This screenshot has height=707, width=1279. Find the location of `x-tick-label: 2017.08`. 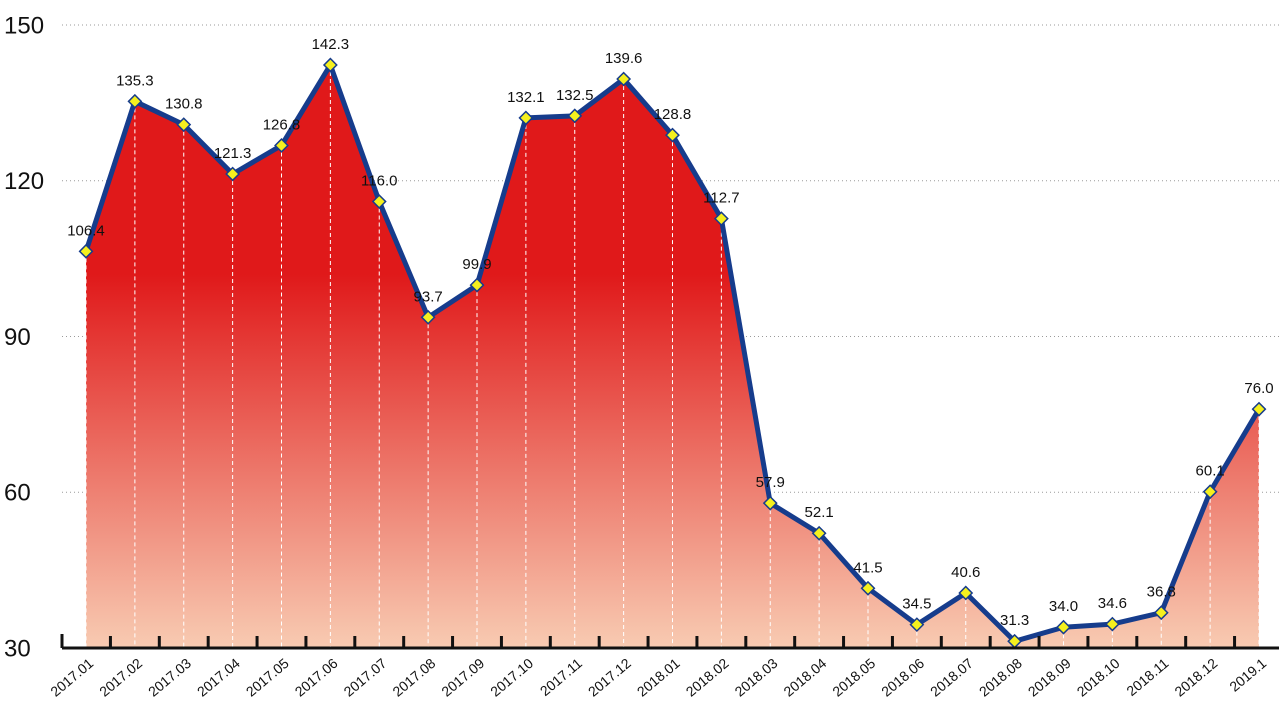

x-tick-label: 2017.08 is located at coordinates (413, 677).